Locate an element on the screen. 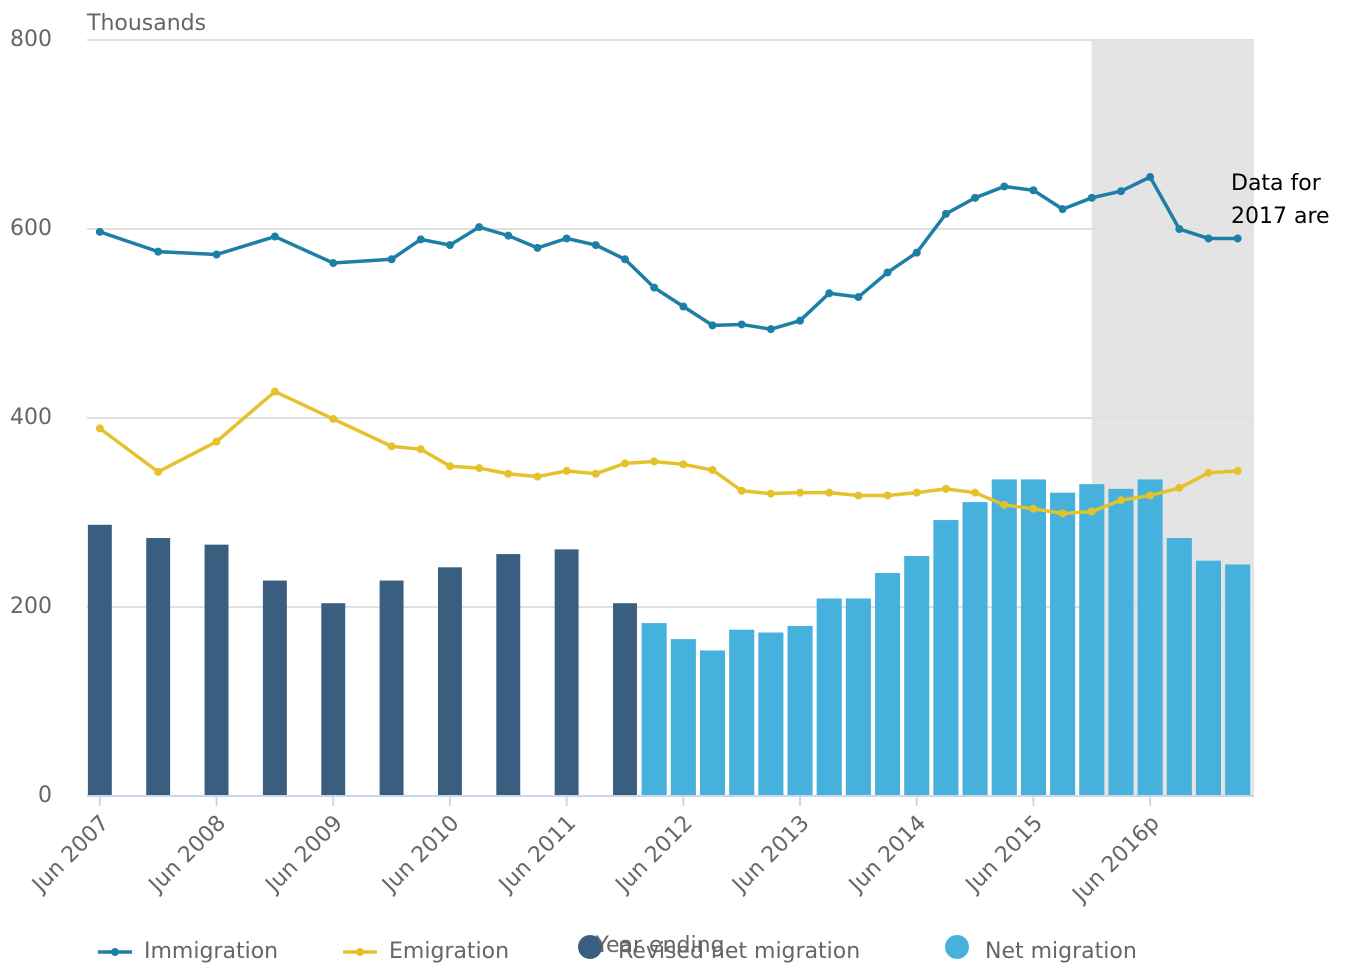 The height and width of the screenshot is (969, 1352). x-tick-label: Jun 2010 is located at coordinates (420, 855).